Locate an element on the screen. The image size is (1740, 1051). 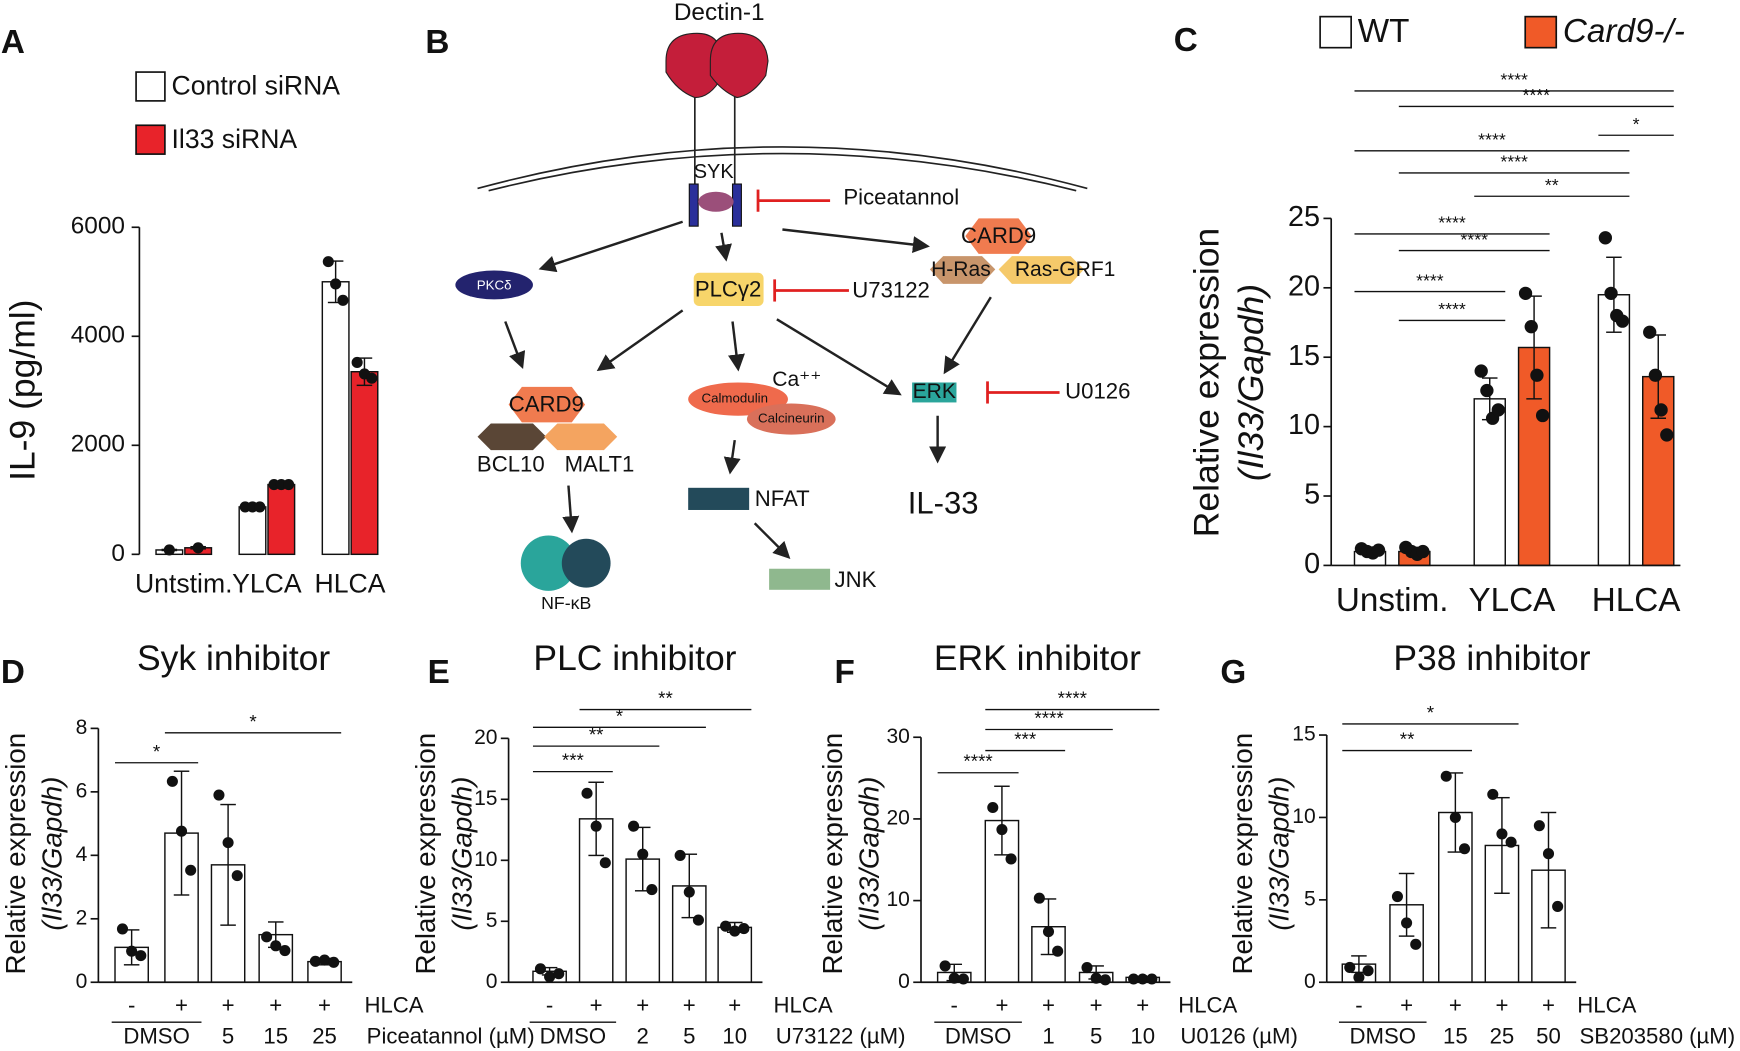
significance-label: * is located at coordinates (1636, 124).